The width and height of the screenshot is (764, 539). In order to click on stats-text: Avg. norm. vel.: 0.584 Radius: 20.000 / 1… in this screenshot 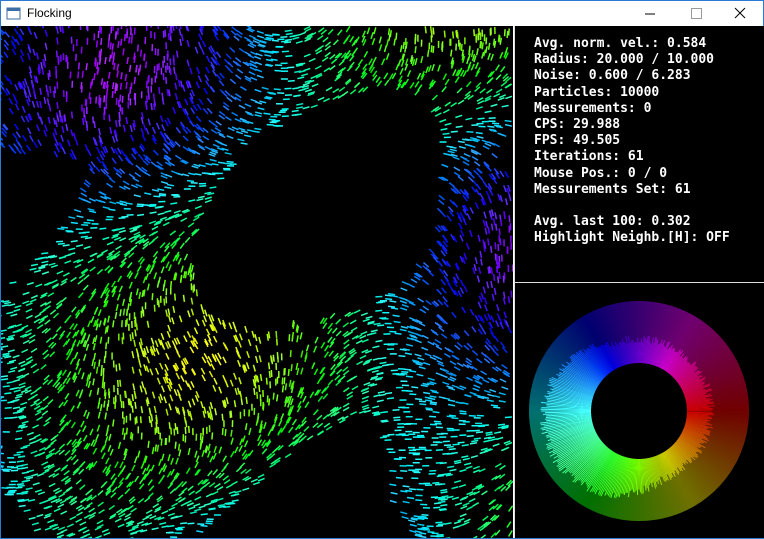, I will do `click(632, 141)`.